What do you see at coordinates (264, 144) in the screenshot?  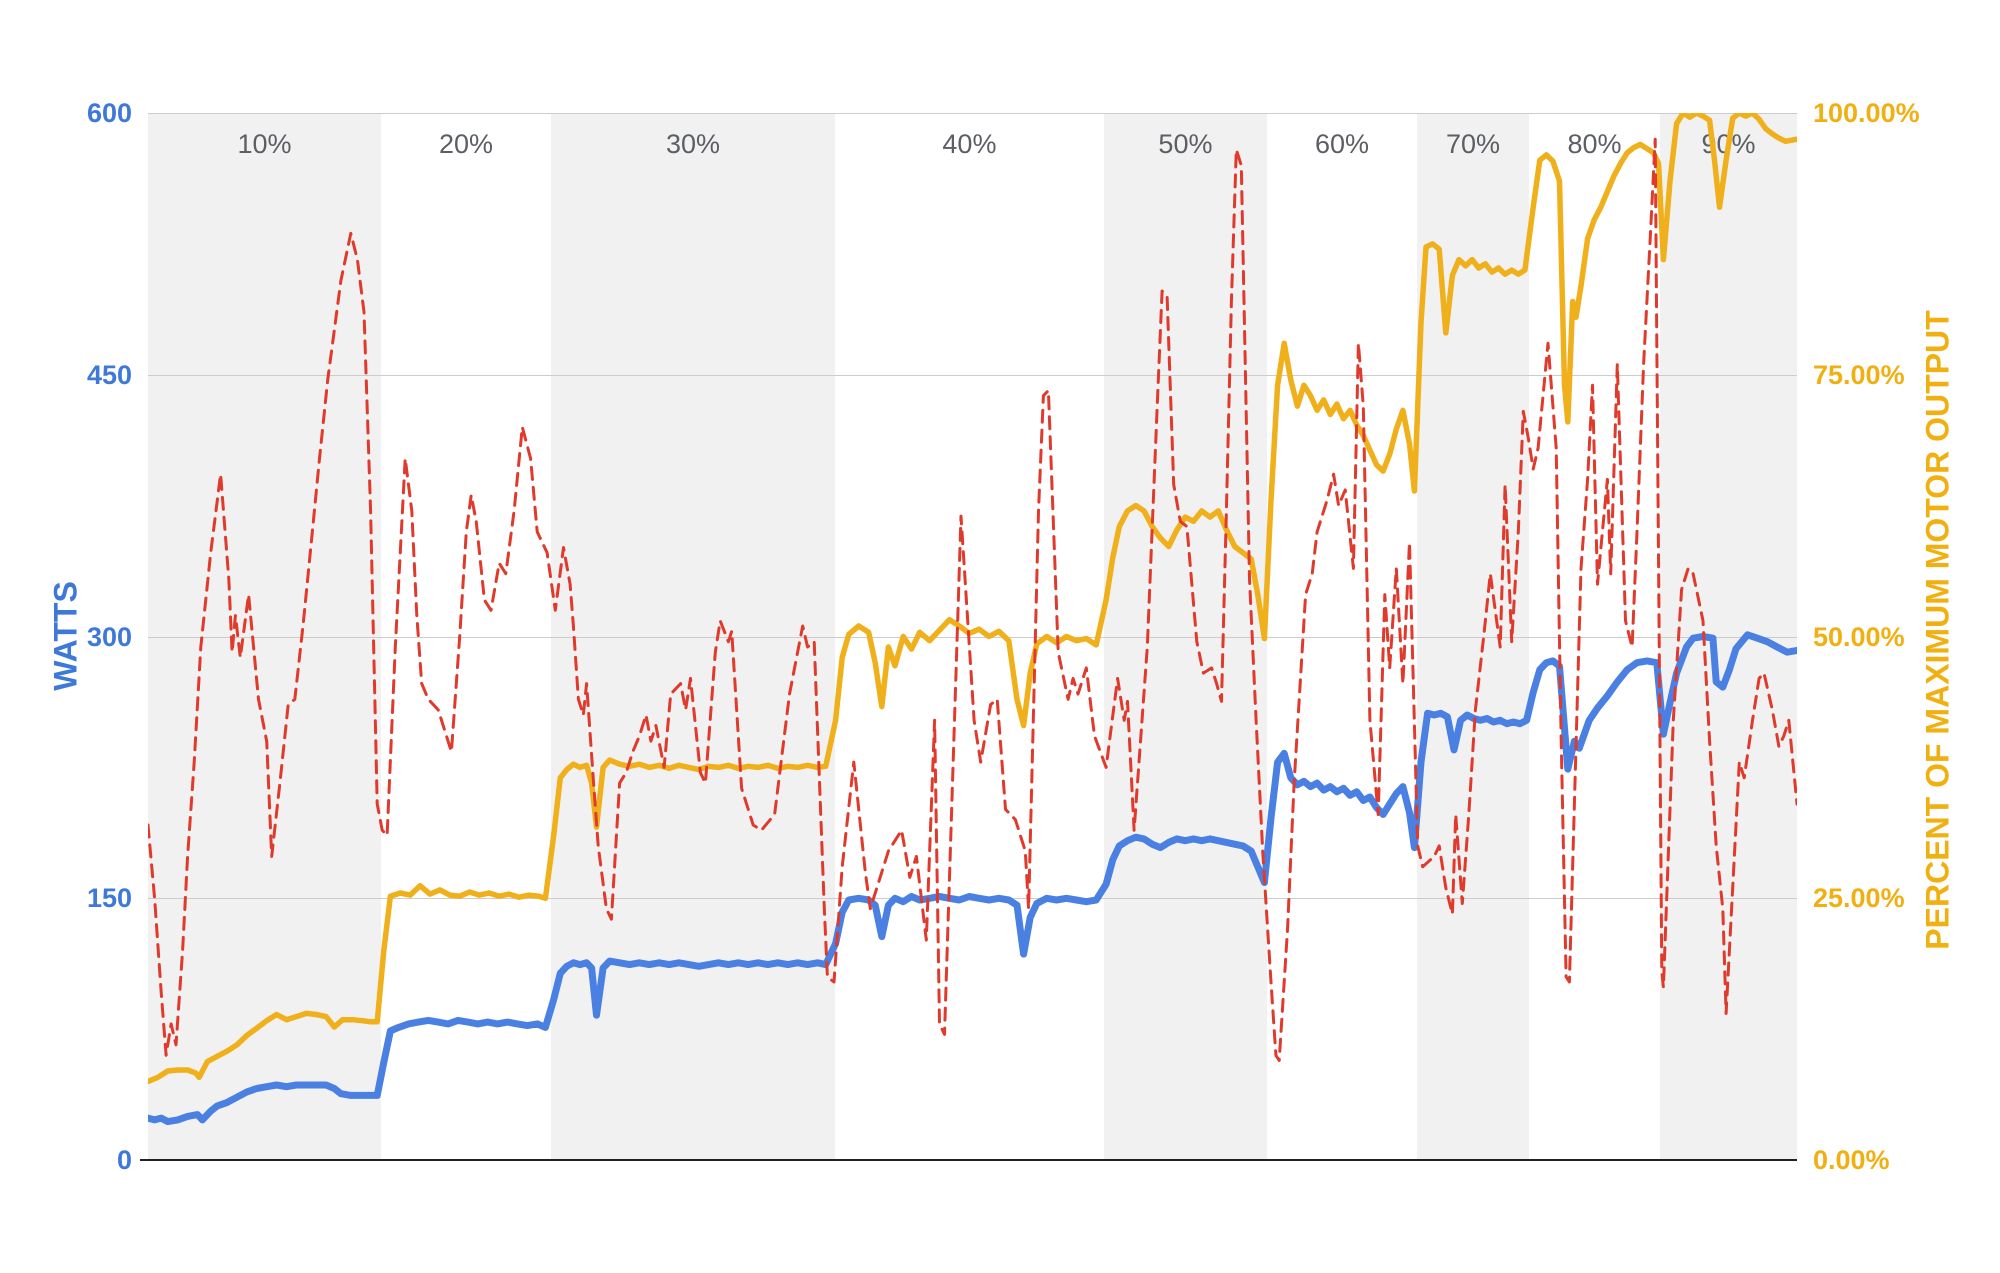 I see `band-label-10%: 10%` at bounding box center [264, 144].